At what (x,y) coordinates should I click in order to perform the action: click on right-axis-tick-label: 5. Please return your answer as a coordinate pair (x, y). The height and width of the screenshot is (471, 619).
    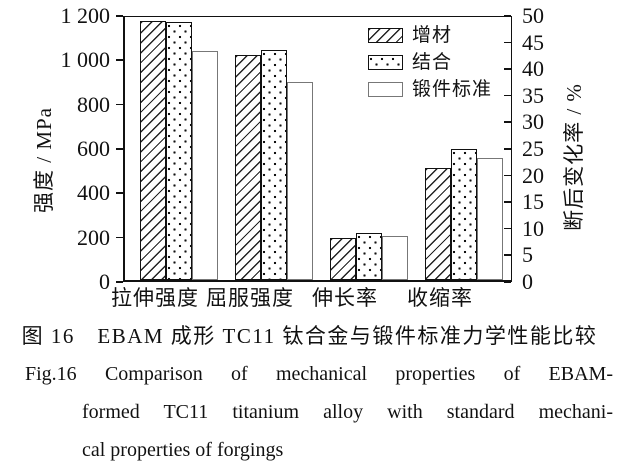
    Looking at the image, I should click on (527, 255).